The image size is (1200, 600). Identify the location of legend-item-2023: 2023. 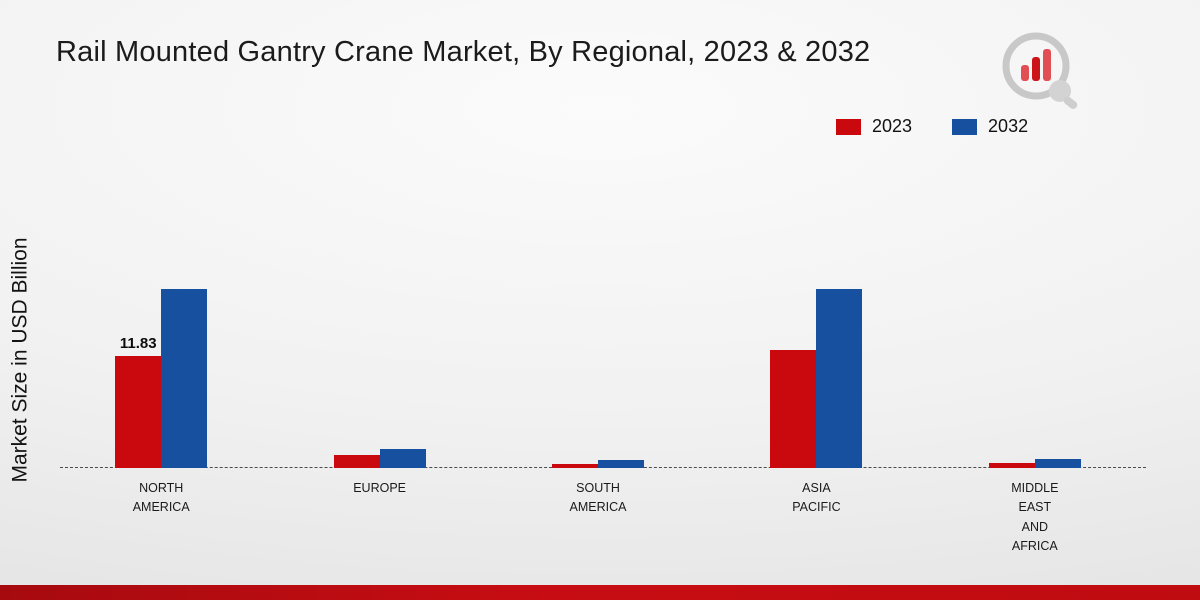
(874, 126).